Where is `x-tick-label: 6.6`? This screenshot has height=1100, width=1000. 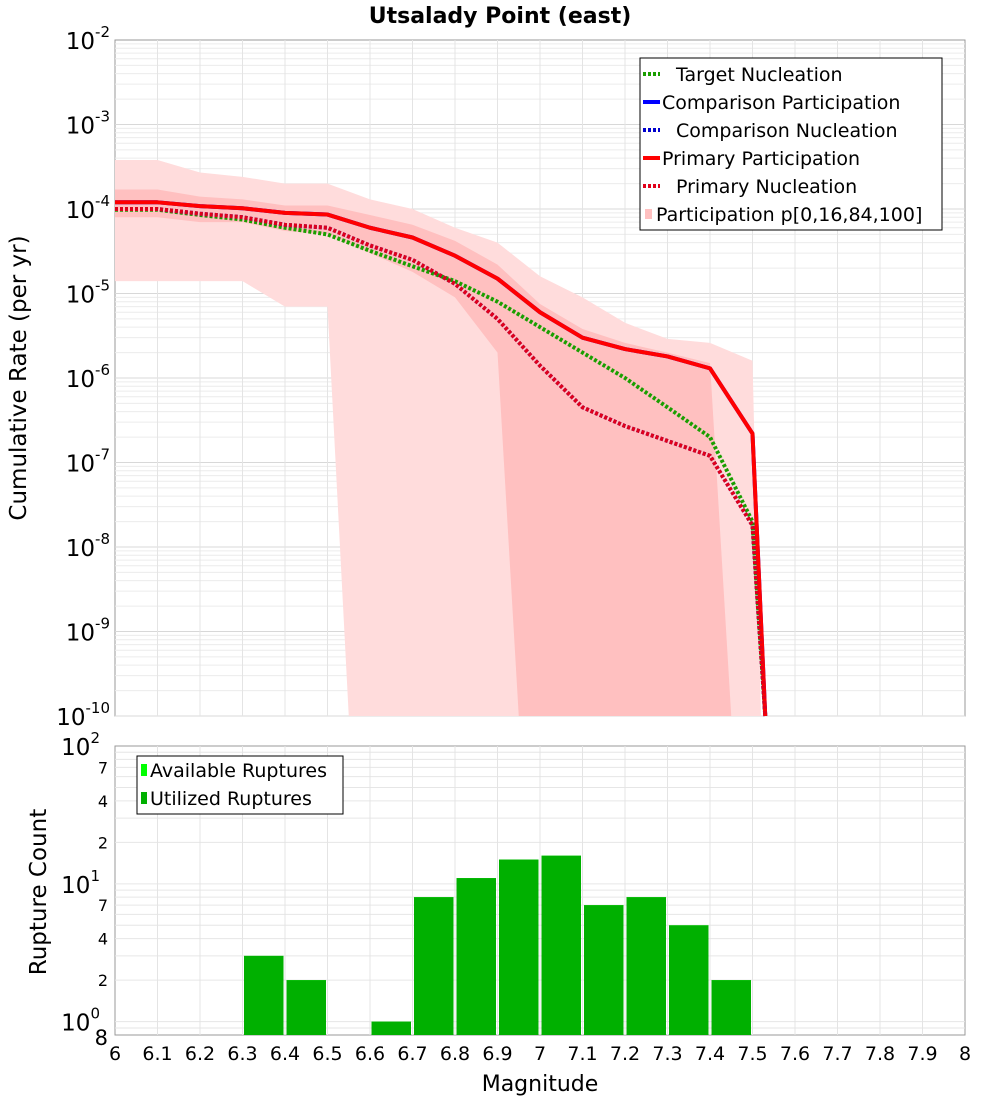 x-tick-label: 6.6 is located at coordinates (370, 1054).